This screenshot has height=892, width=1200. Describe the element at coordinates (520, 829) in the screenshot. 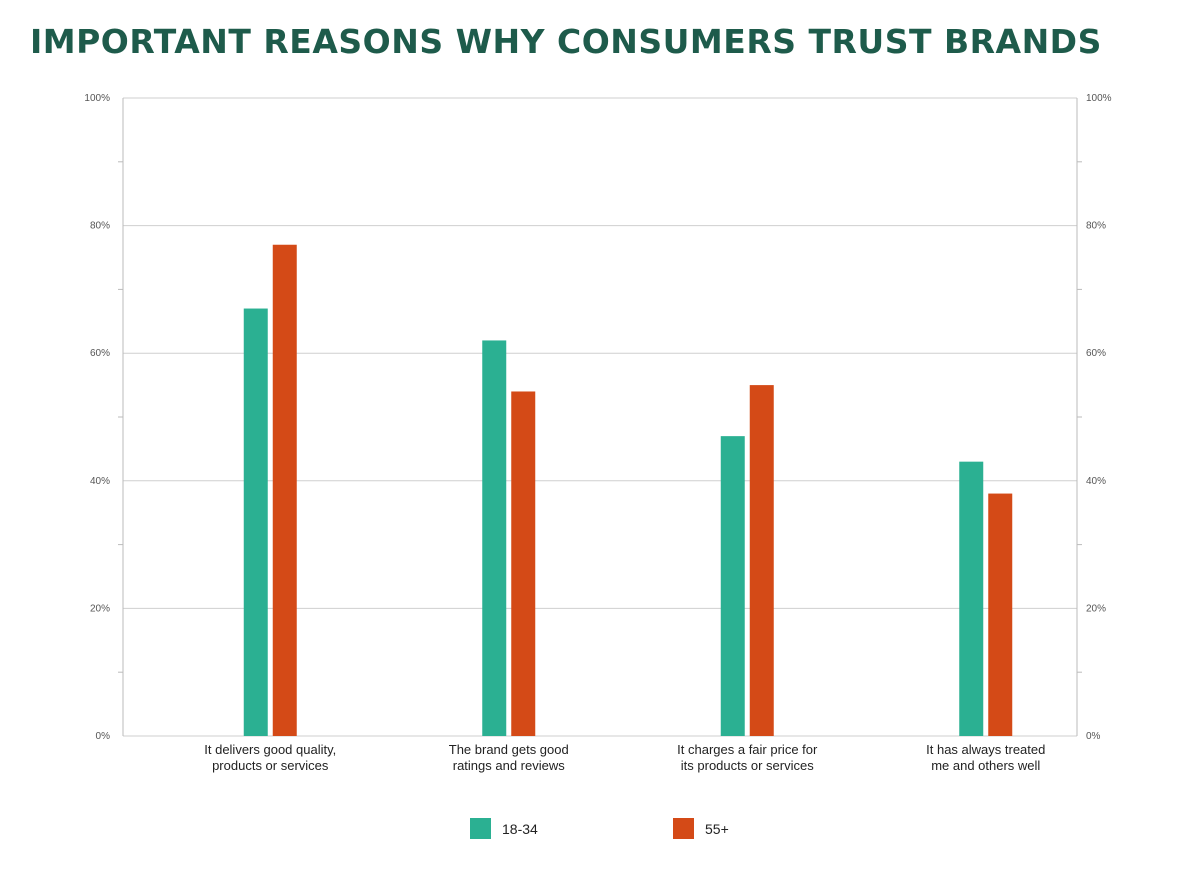

I see `legend-label: 18-34` at that location.